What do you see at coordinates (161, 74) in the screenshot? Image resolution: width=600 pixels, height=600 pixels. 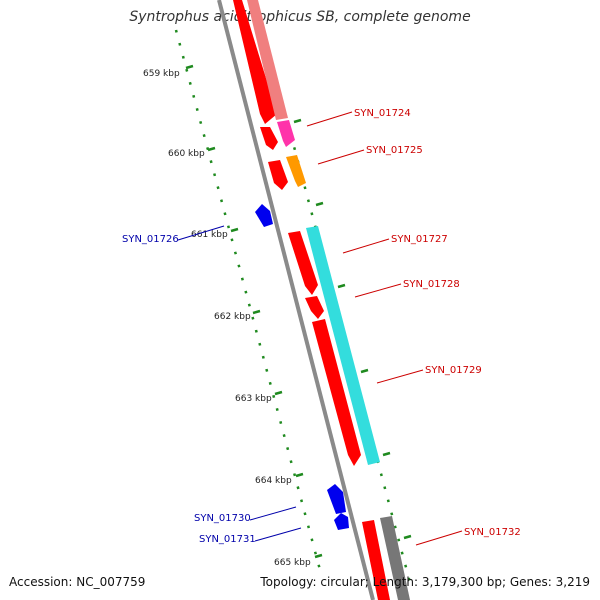 I see `scale-label-659: 659 kbp` at bounding box center [161, 74].